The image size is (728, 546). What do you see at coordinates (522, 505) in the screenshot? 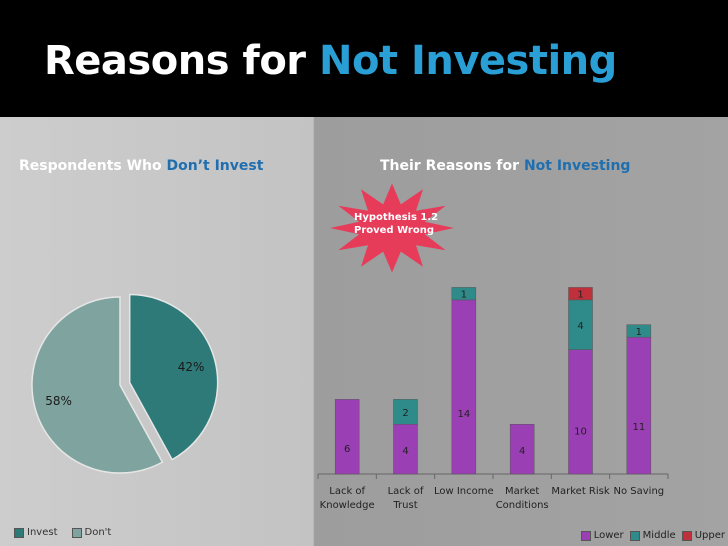
I see `x-tick-label-3-1: Conditions` at bounding box center [522, 505].